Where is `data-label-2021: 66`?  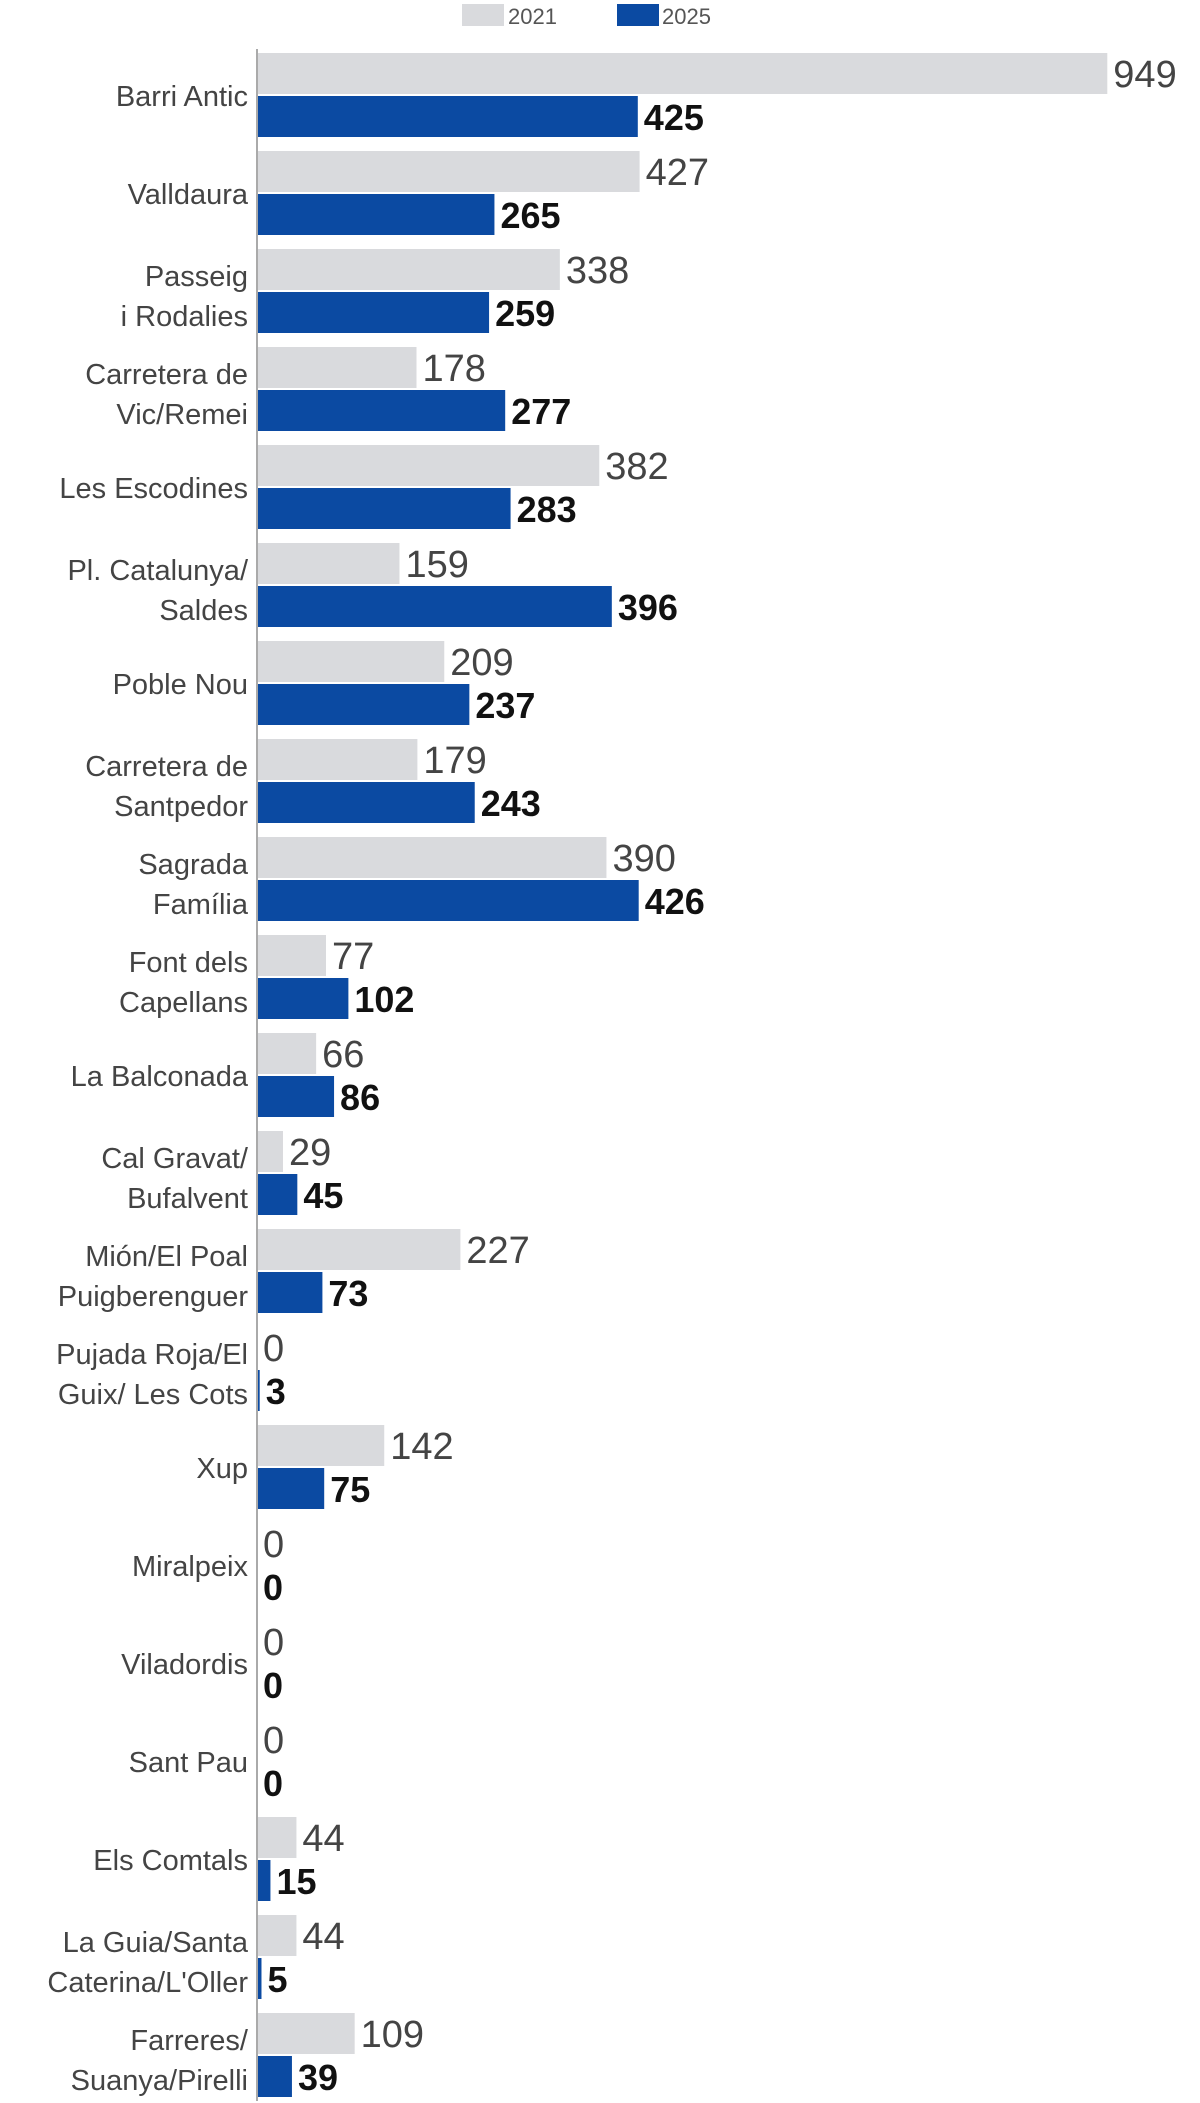
data-label-2021: 66 is located at coordinates (343, 1055).